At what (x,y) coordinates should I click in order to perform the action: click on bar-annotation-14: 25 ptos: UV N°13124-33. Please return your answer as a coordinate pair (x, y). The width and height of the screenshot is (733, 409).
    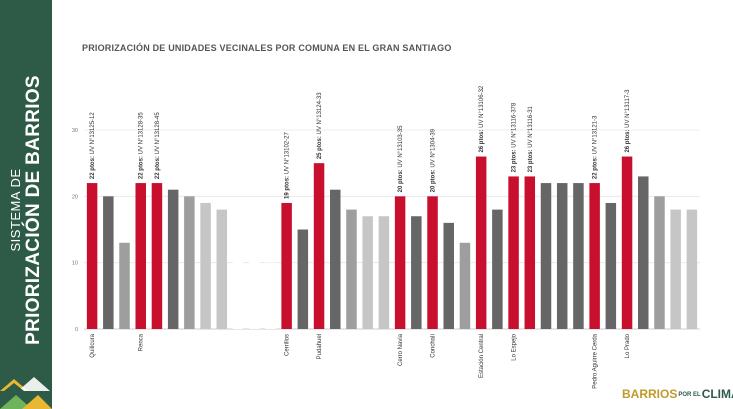
    Looking at the image, I should click on (320, 125).